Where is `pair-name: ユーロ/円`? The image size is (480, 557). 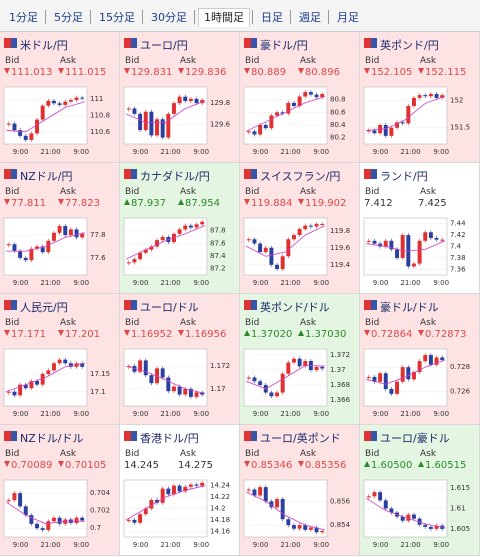 pair-name: ユーロ/円 is located at coordinates (164, 45).